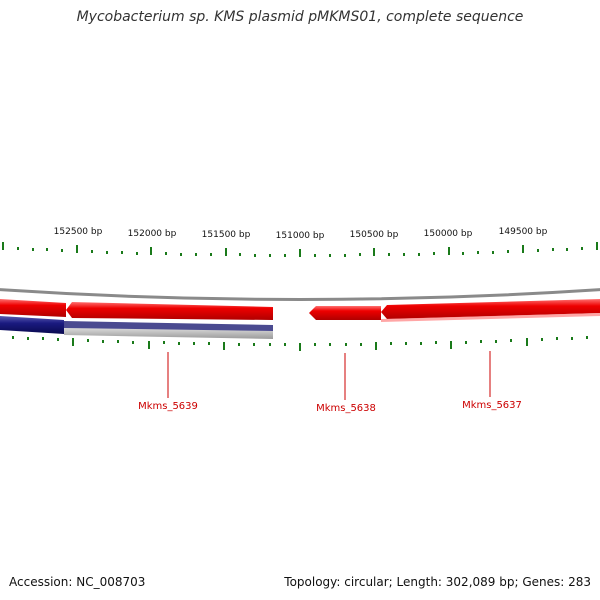 This screenshot has height=600, width=600. I want to click on plasmid-backbone, so click(300, 294).